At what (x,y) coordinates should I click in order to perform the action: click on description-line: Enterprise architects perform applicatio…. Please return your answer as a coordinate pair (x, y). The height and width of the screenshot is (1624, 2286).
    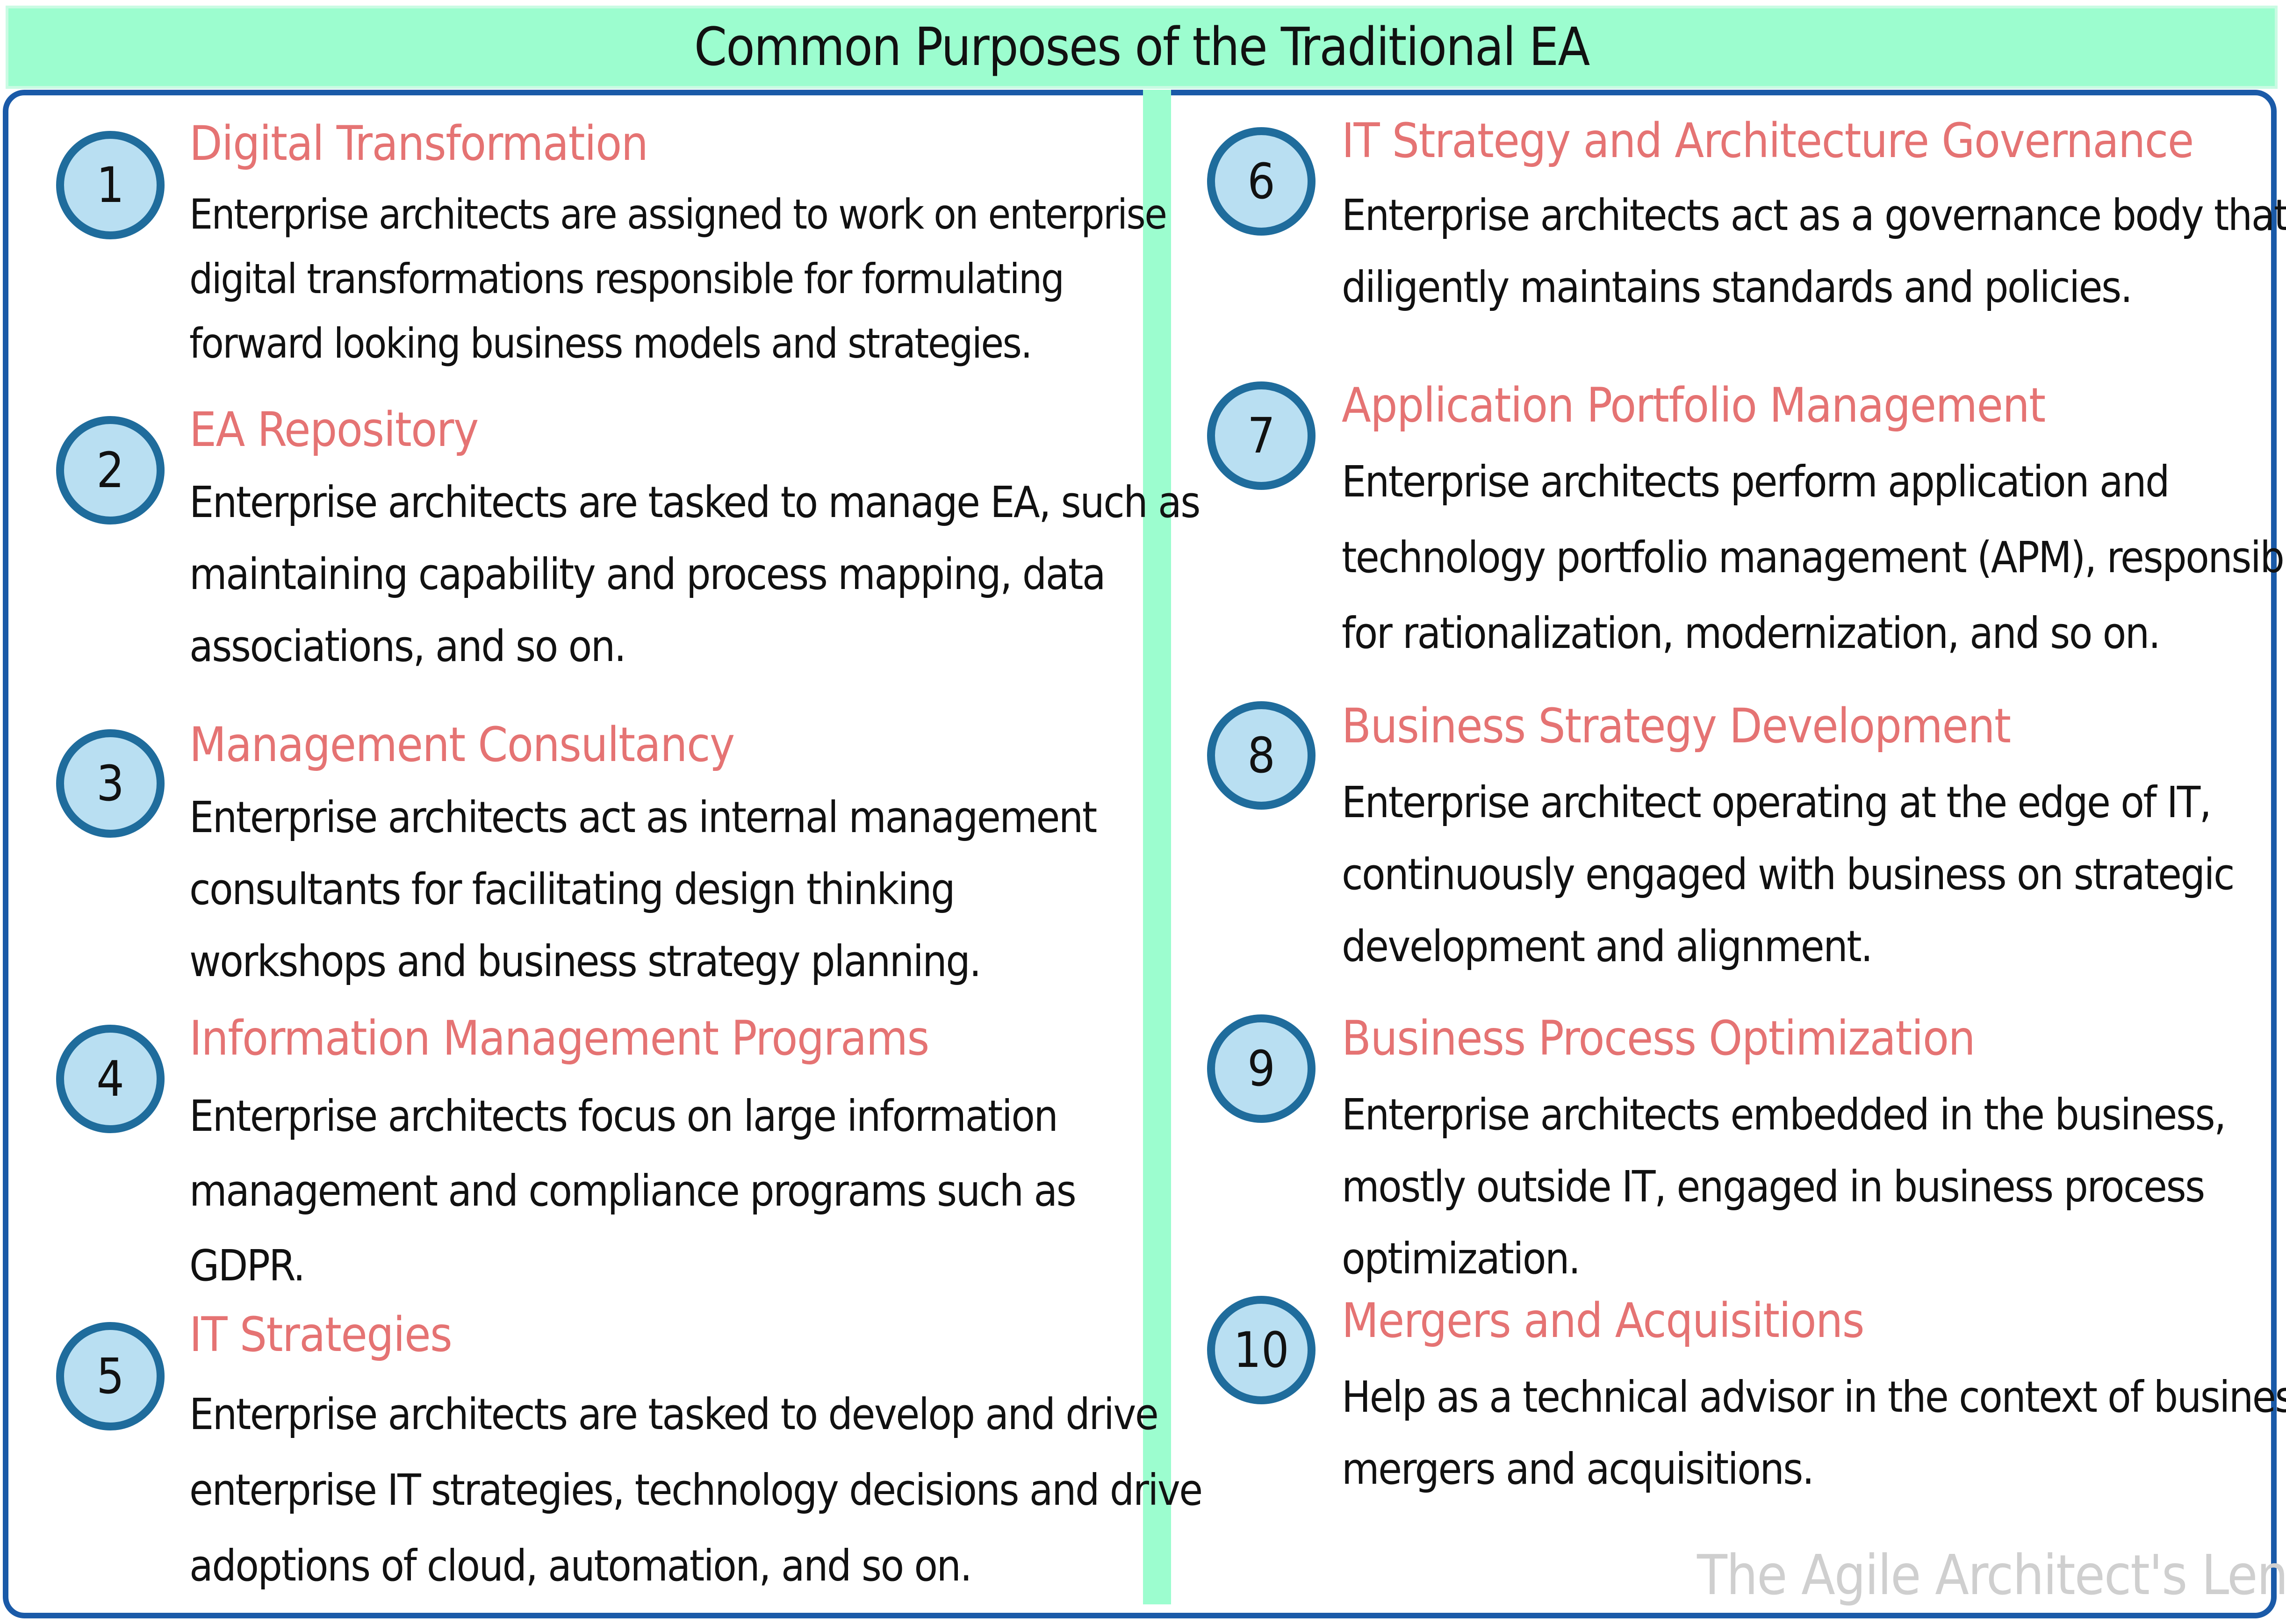
    Looking at the image, I should click on (1756, 482).